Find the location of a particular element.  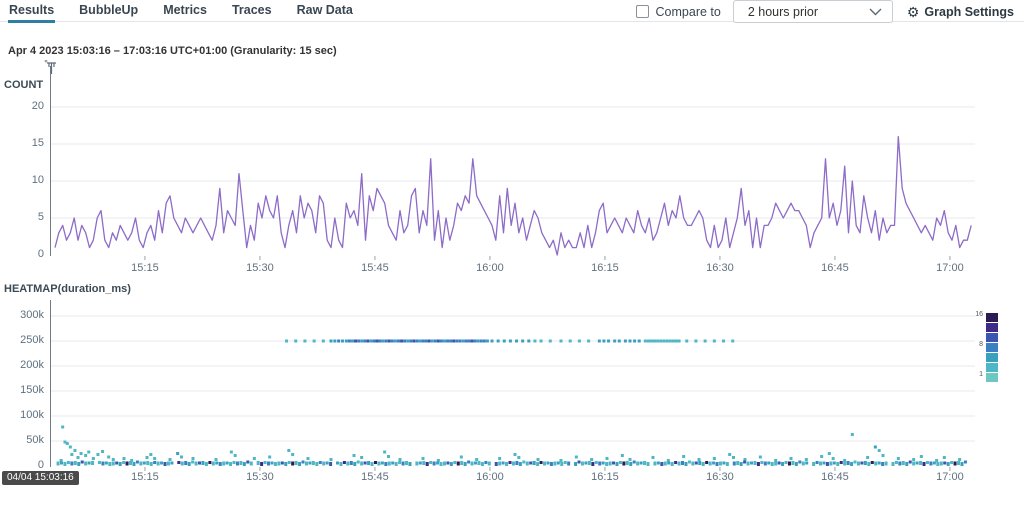

tab-traces: Traces is located at coordinates (251, 10).